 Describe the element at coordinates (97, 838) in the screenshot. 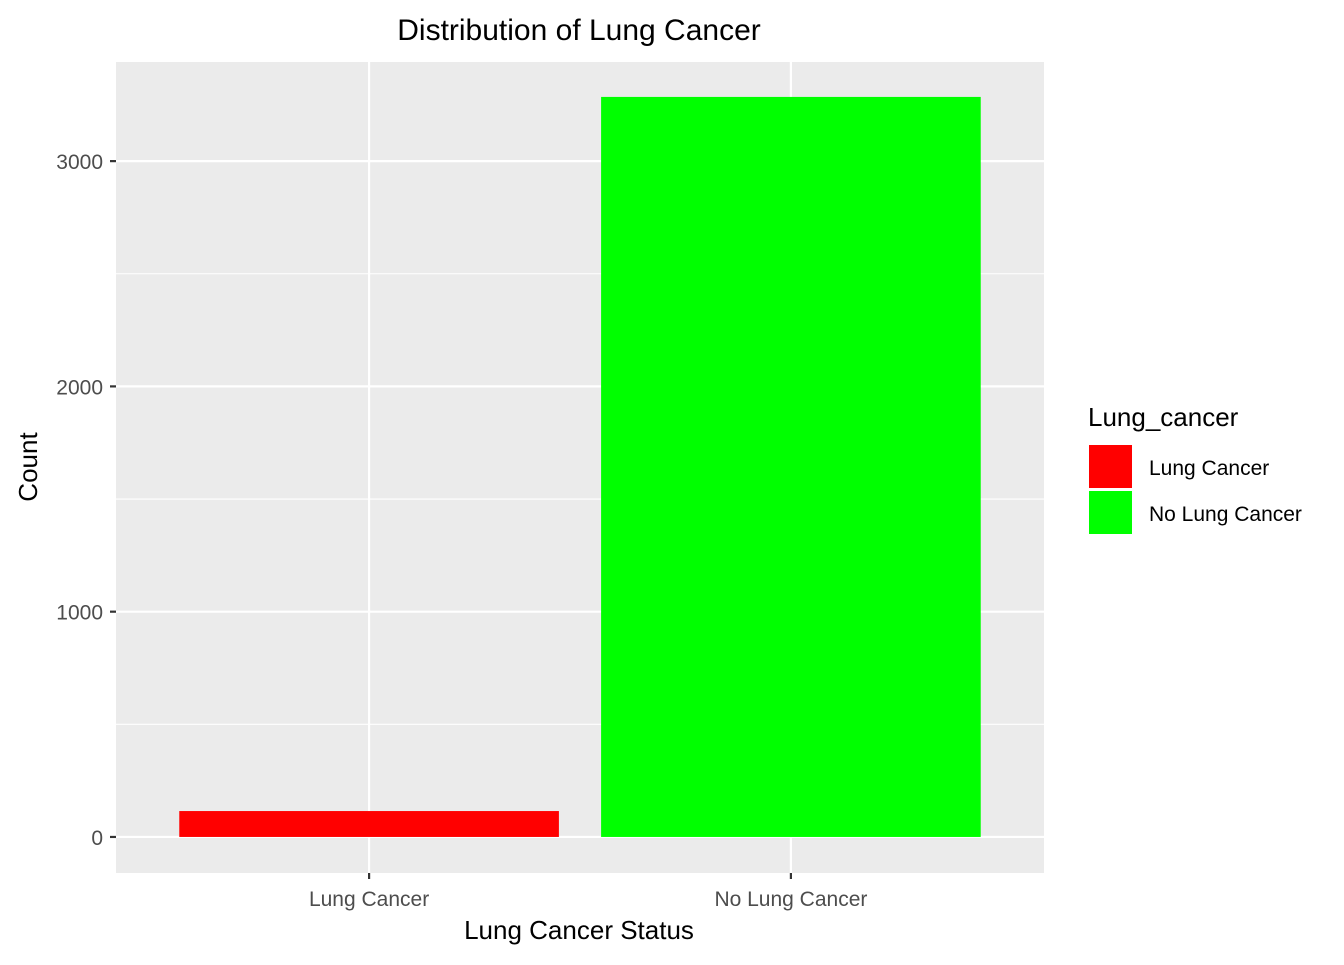

I see `y-tick-label: 0` at that location.